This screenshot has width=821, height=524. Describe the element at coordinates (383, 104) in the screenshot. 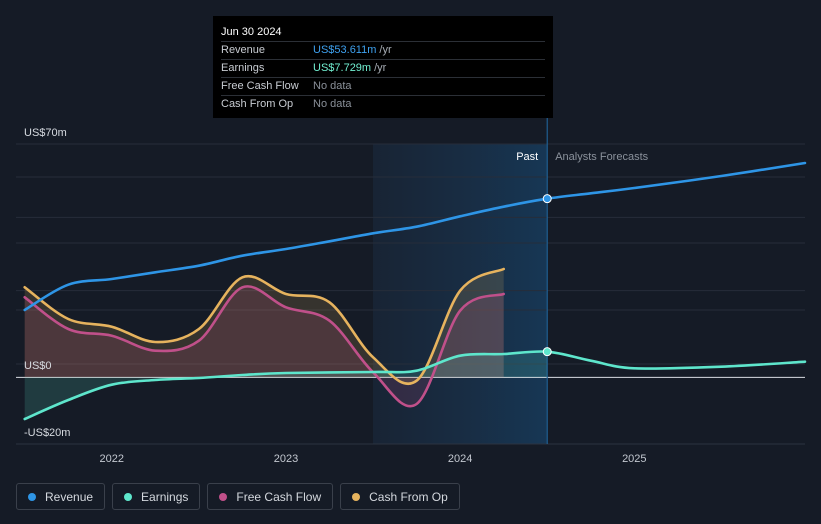

I see `tooltip-row-cash-from-op: Cash From Op No data` at that location.